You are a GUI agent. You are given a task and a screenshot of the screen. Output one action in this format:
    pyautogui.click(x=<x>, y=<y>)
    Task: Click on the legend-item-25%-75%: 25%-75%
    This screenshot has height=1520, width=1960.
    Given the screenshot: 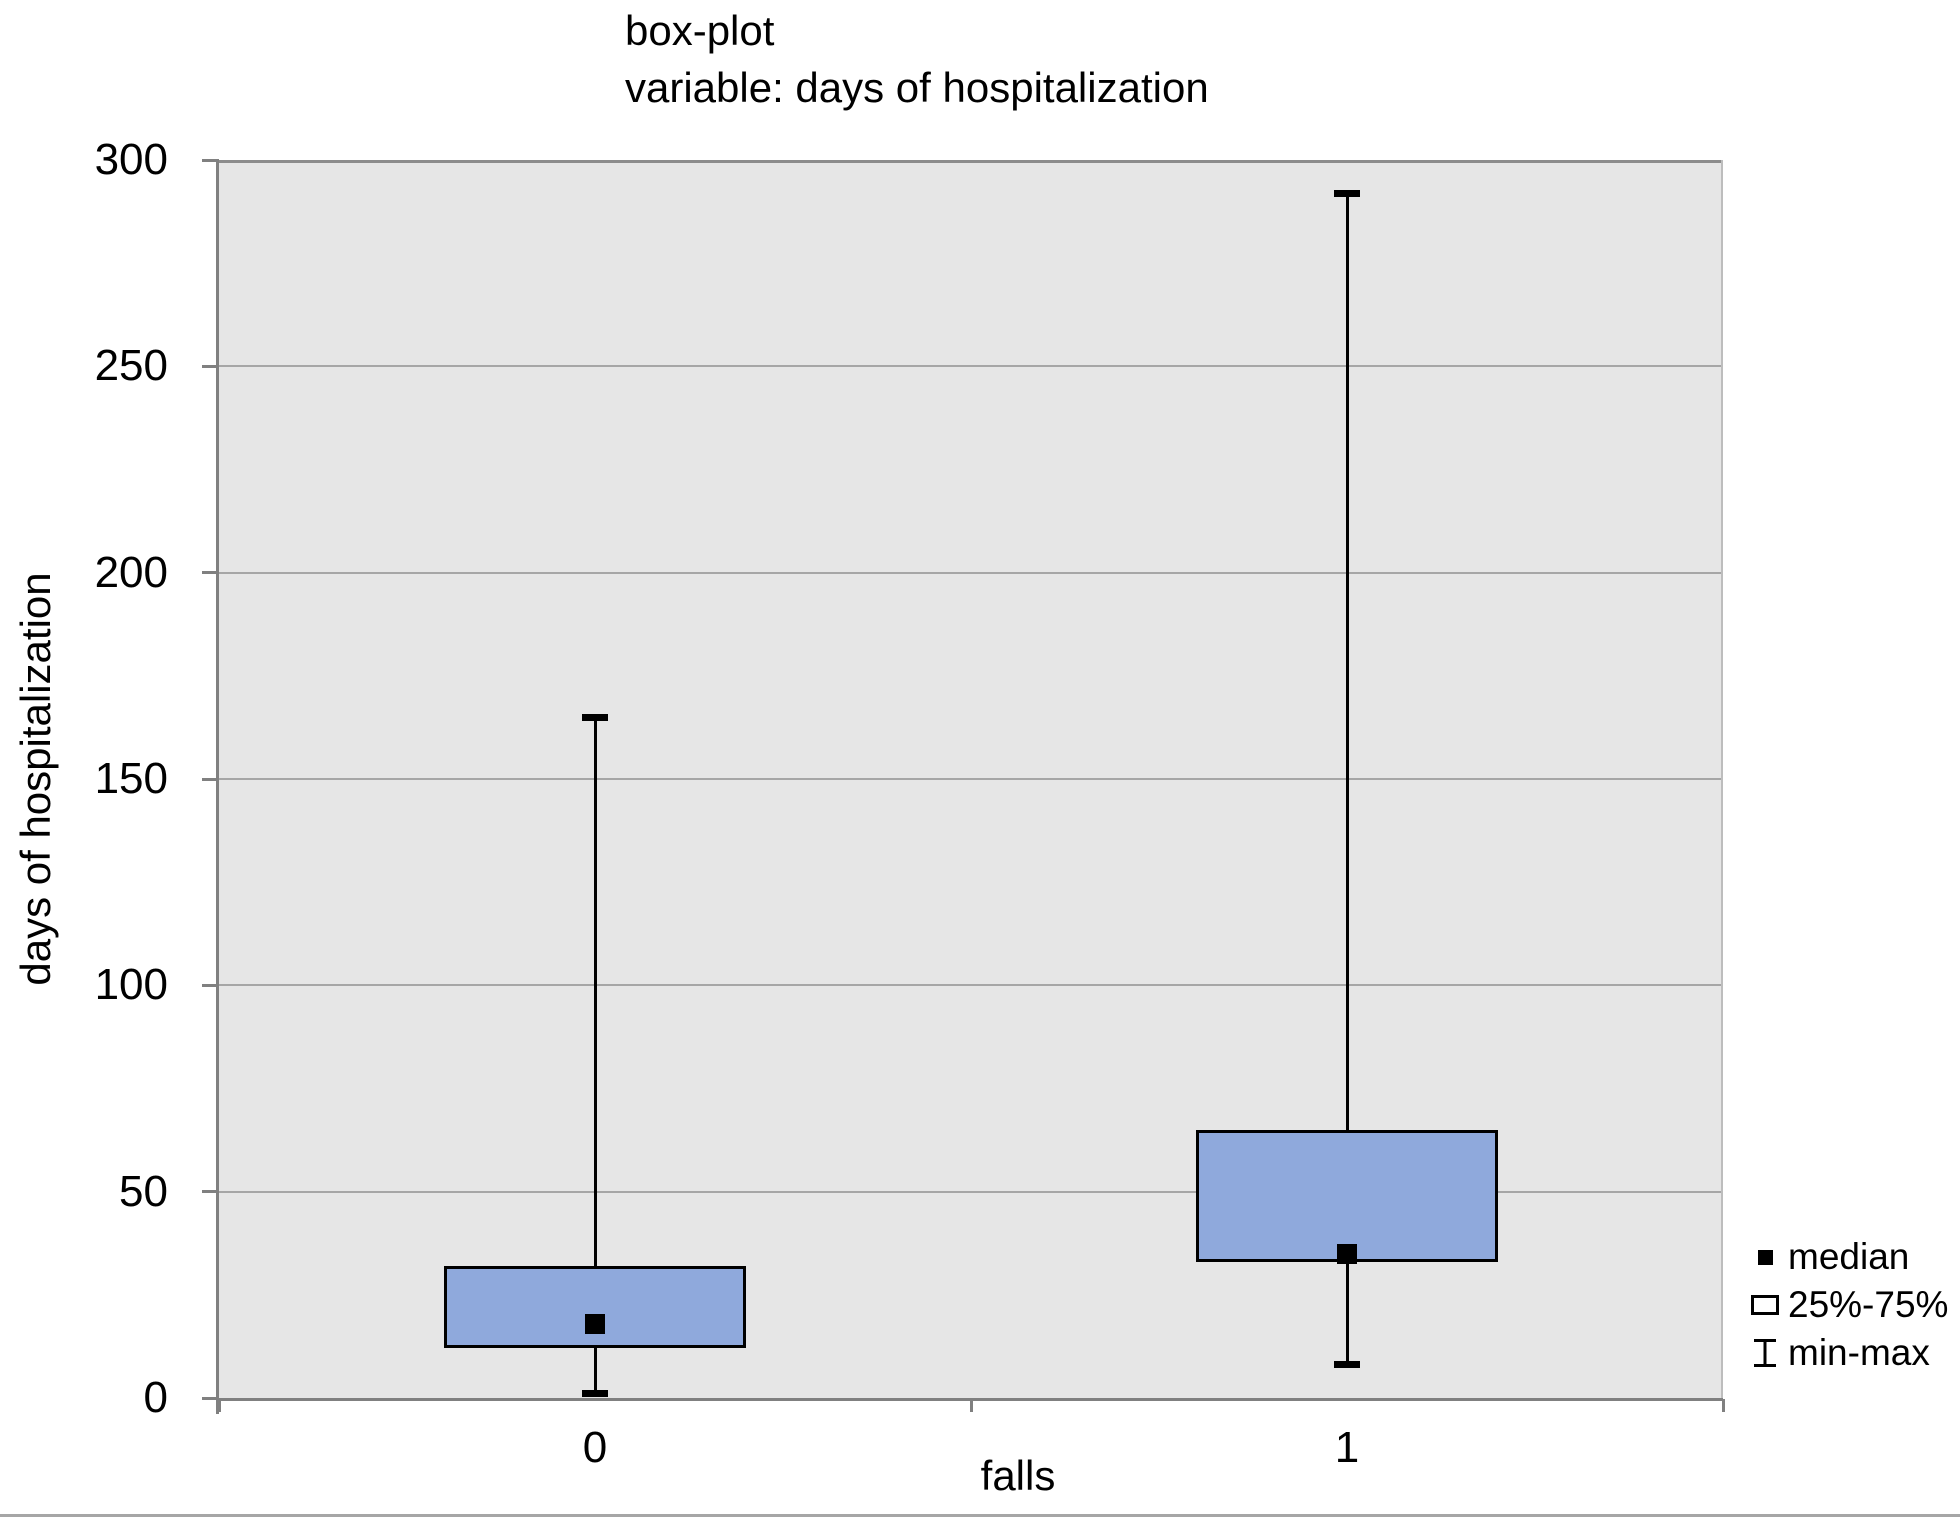 What is the action you would take?
    pyautogui.click(x=1845, y=1305)
    